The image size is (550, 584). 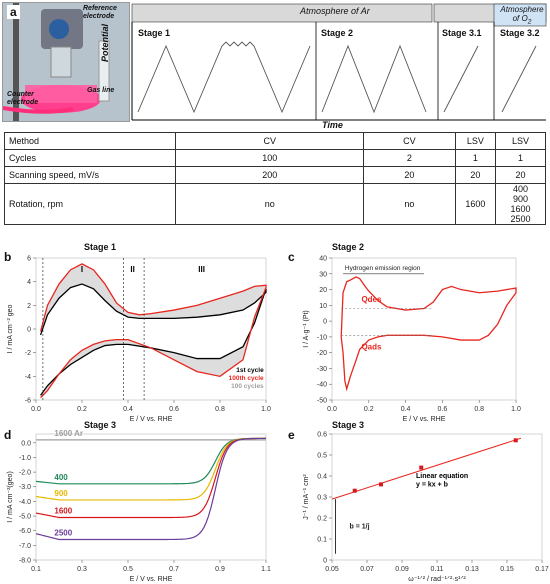 What do you see at coordinates (10, 328) in the screenshot?
I see `y-axis-label: I / mA cm⁻² geo` at bounding box center [10, 328].